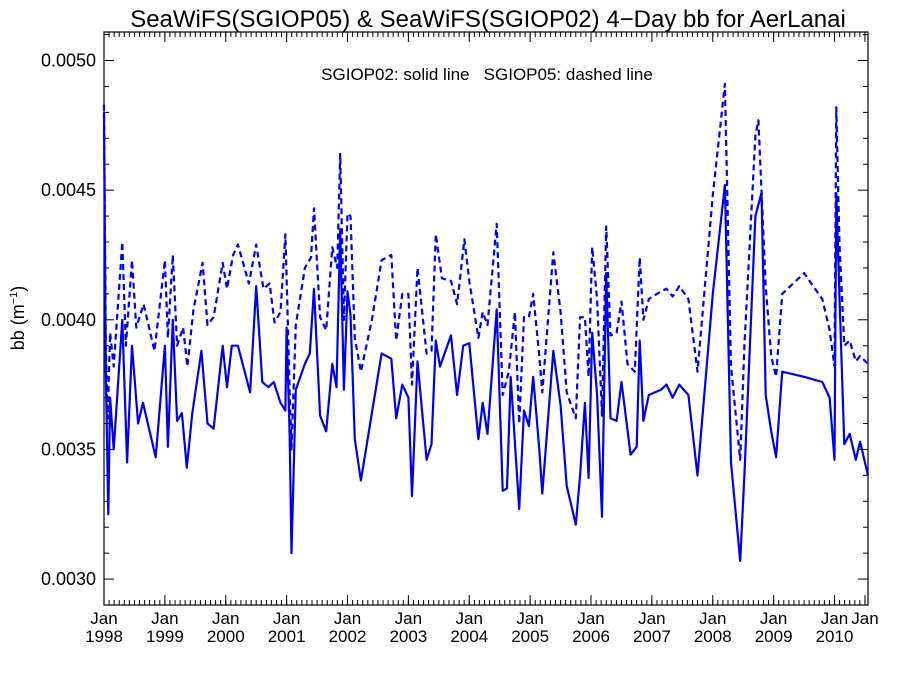 This screenshot has height=675, width=900. Describe the element at coordinates (652, 636) in the screenshot. I see `x-tick-year-label: 2007` at that location.